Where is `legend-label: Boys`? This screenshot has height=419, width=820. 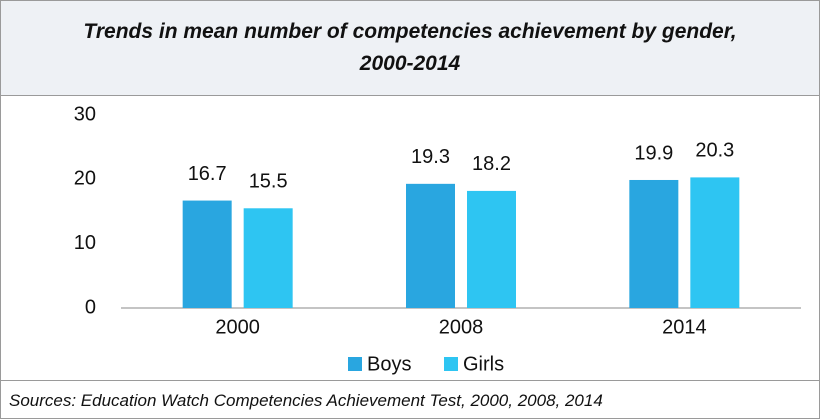 legend-label: Boys is located at coordinates (389, 364).